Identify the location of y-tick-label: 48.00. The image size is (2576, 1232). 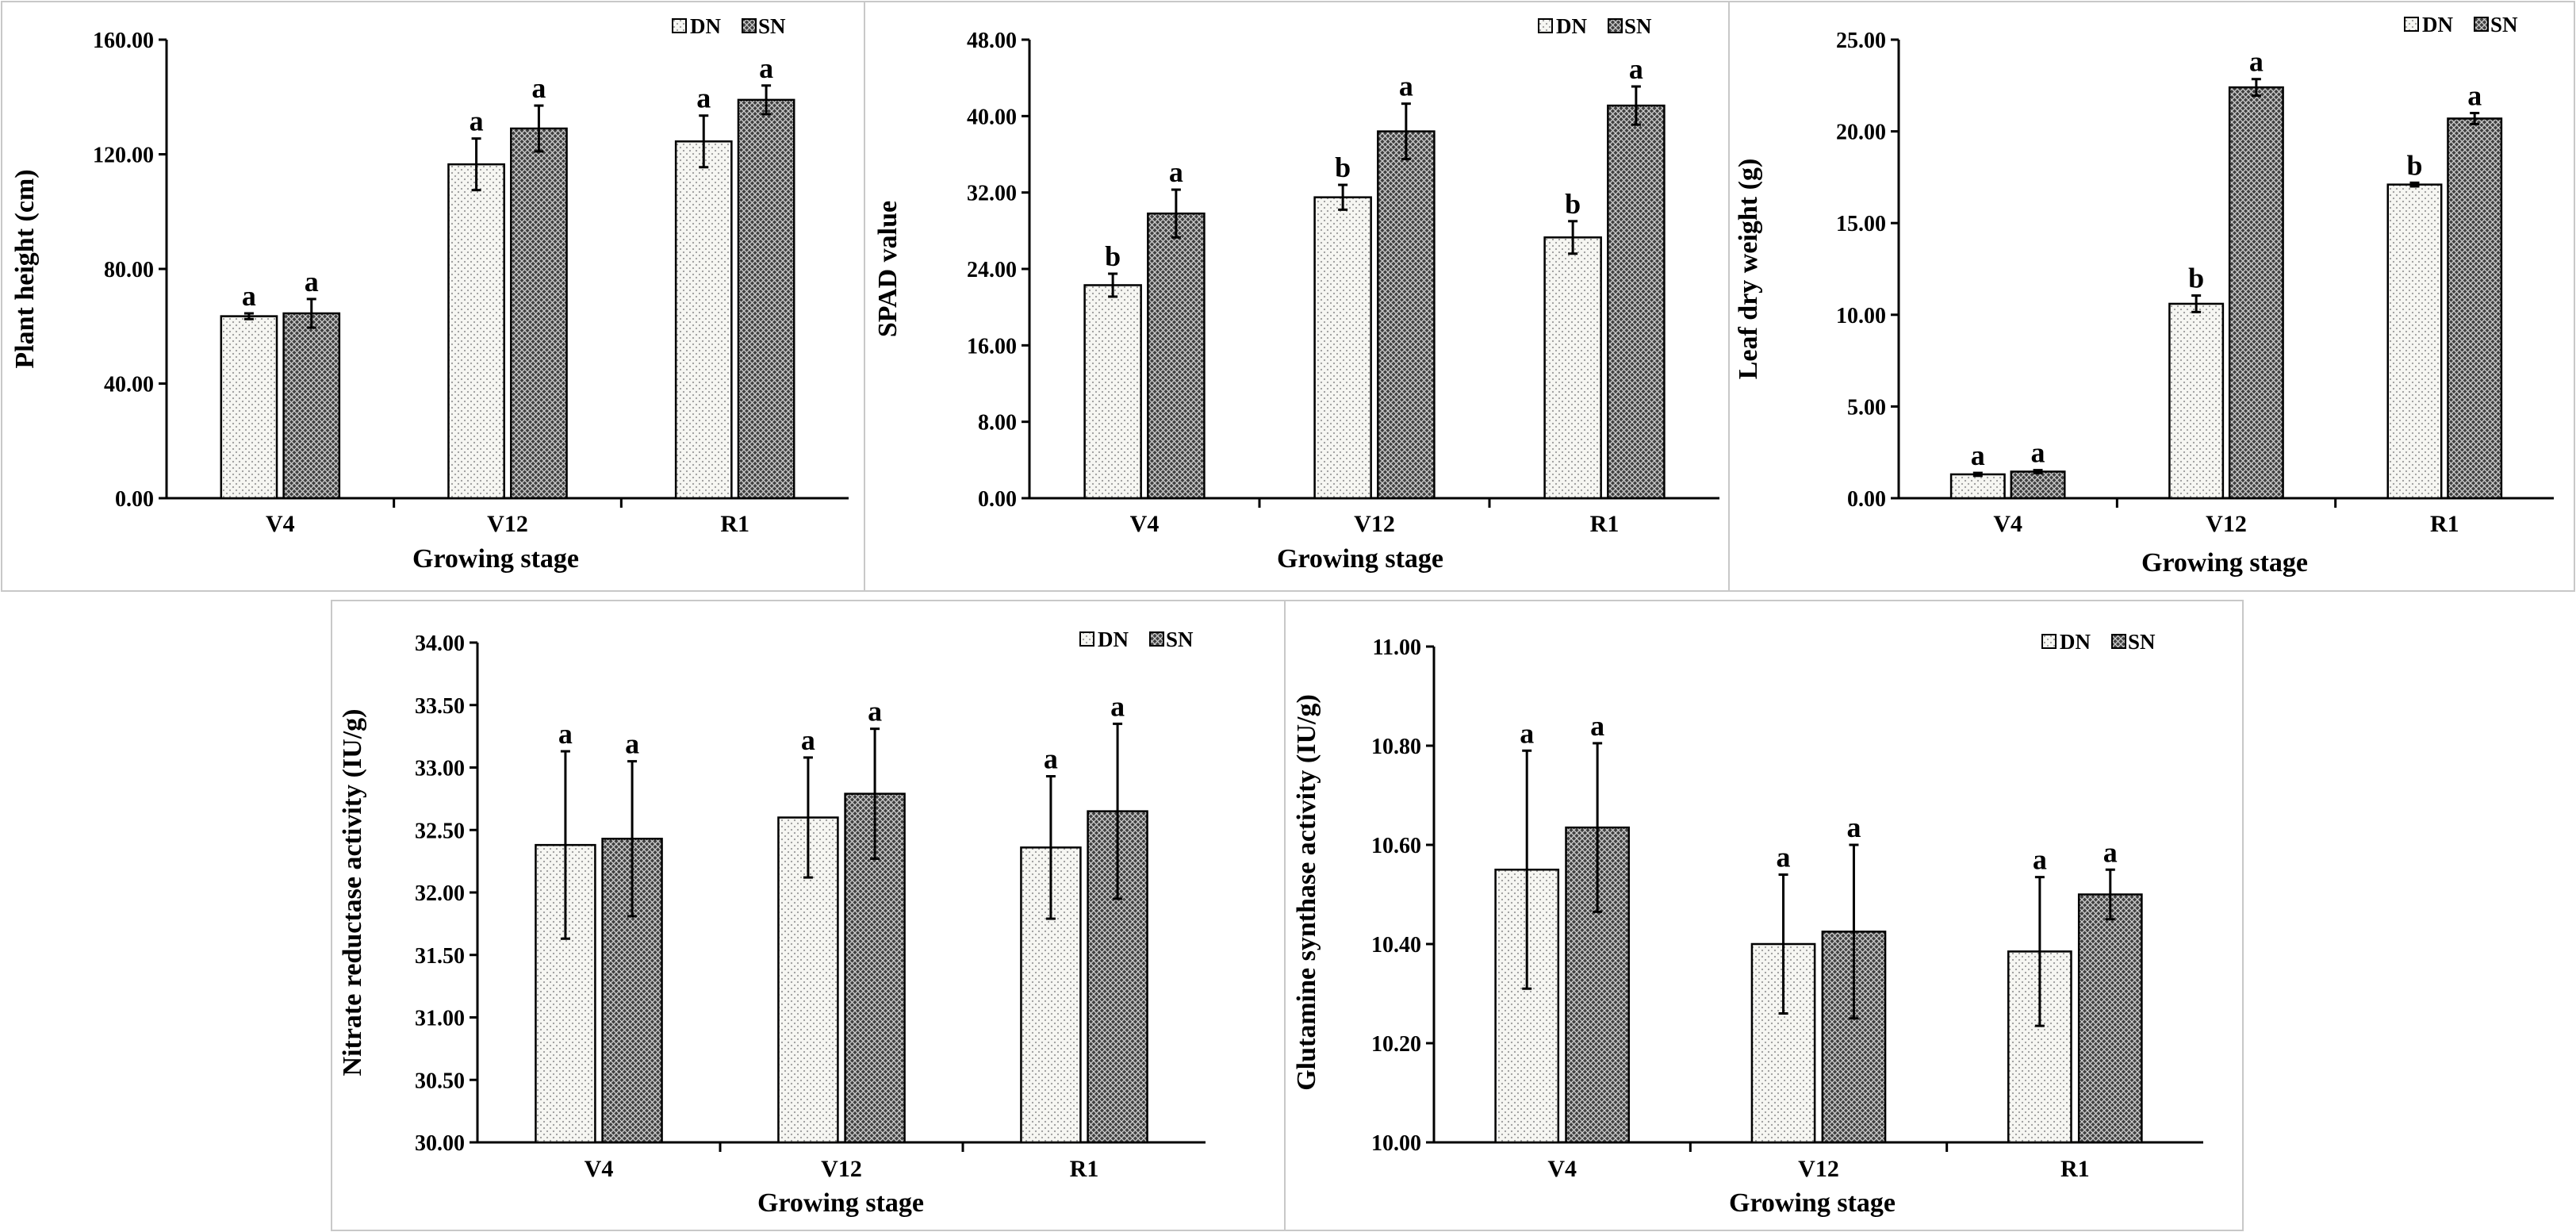
(992, 41).